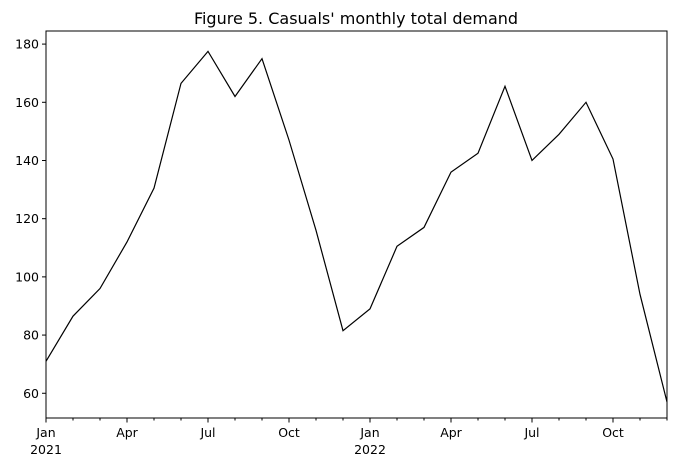 Image resolution: width=676 pixels, height=467 pixels. Describe the element at coordinates (27, 102) in the screenshot. I see `y-tick-label: 160` at that location.